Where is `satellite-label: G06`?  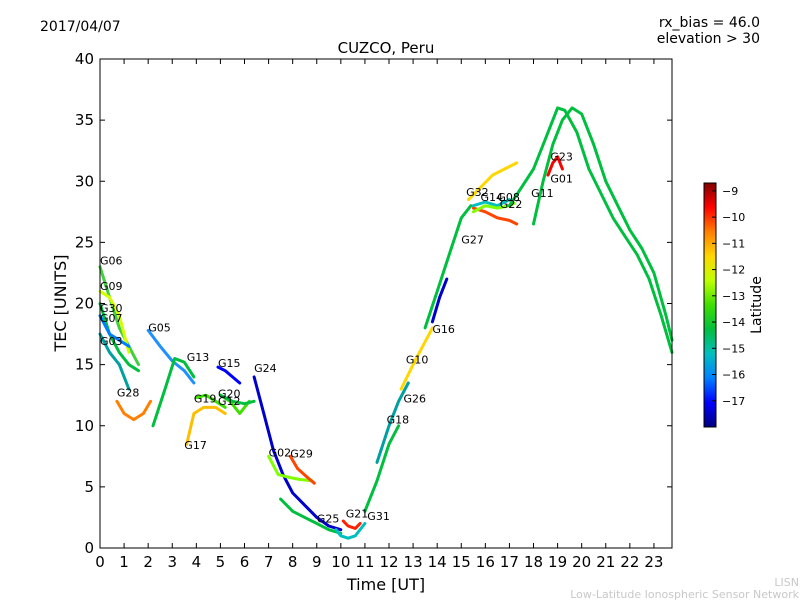
satellite-label: G06 is located at coordinates (111, 260).